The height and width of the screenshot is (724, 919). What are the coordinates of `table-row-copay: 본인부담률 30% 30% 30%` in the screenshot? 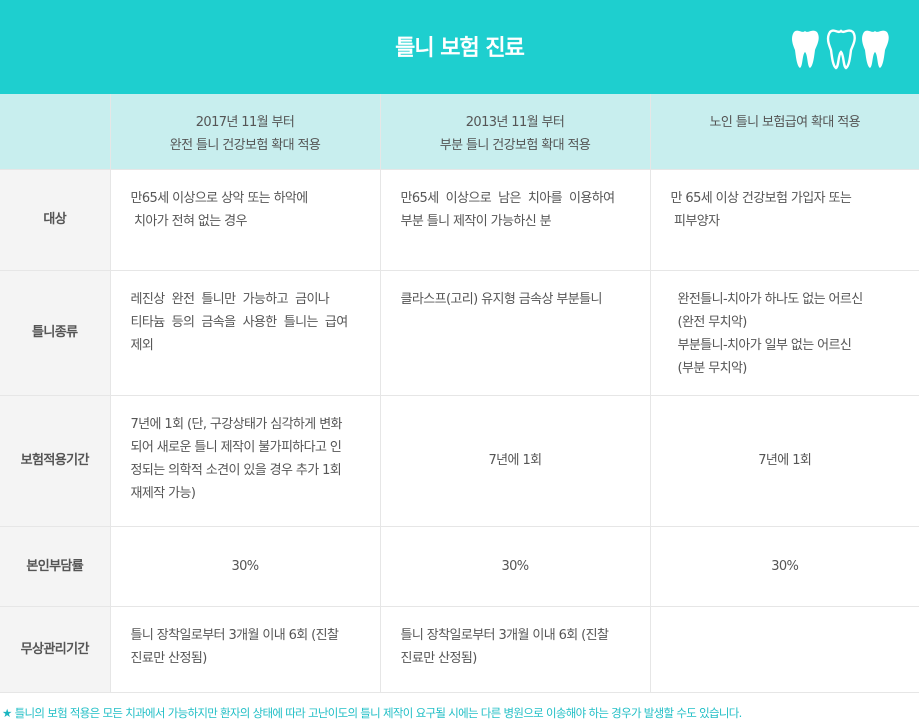 It's located at (459, 566).